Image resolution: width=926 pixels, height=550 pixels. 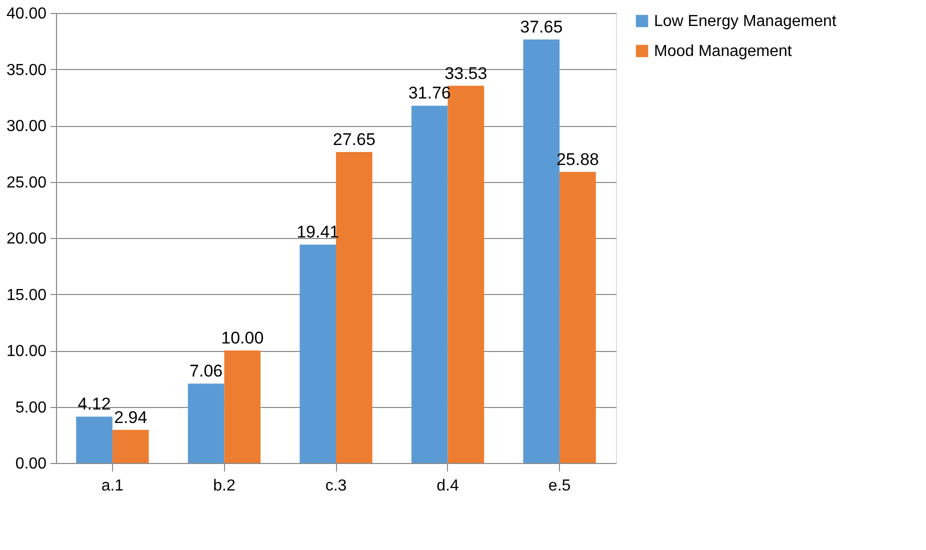 I want to click on data-label: 2.94, so click(x=131, y=417).